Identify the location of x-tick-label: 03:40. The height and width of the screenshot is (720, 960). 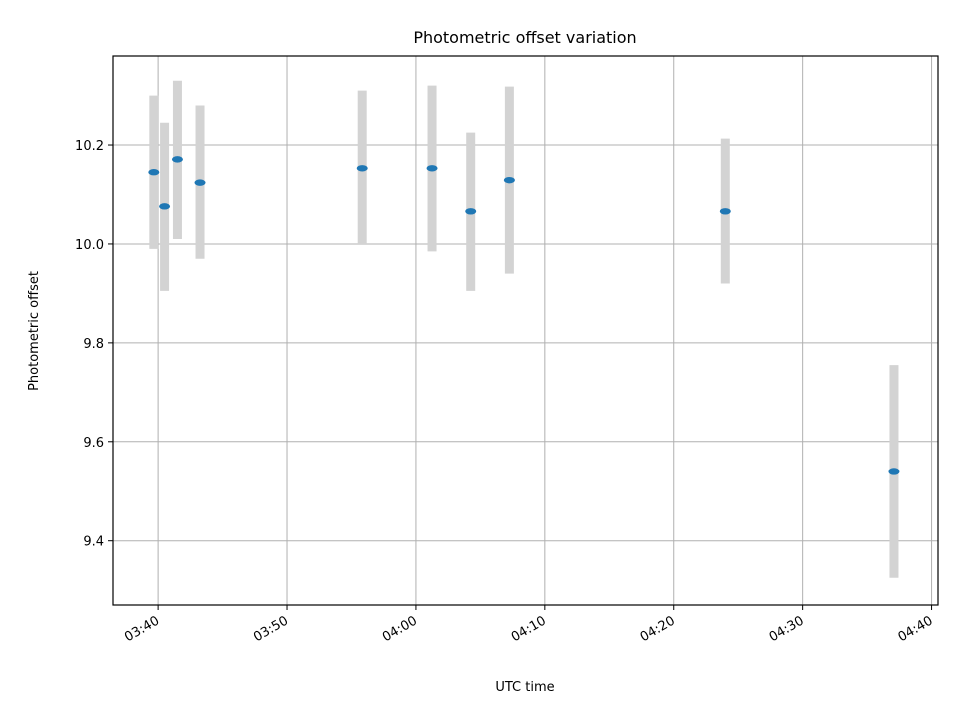
(142, 629).